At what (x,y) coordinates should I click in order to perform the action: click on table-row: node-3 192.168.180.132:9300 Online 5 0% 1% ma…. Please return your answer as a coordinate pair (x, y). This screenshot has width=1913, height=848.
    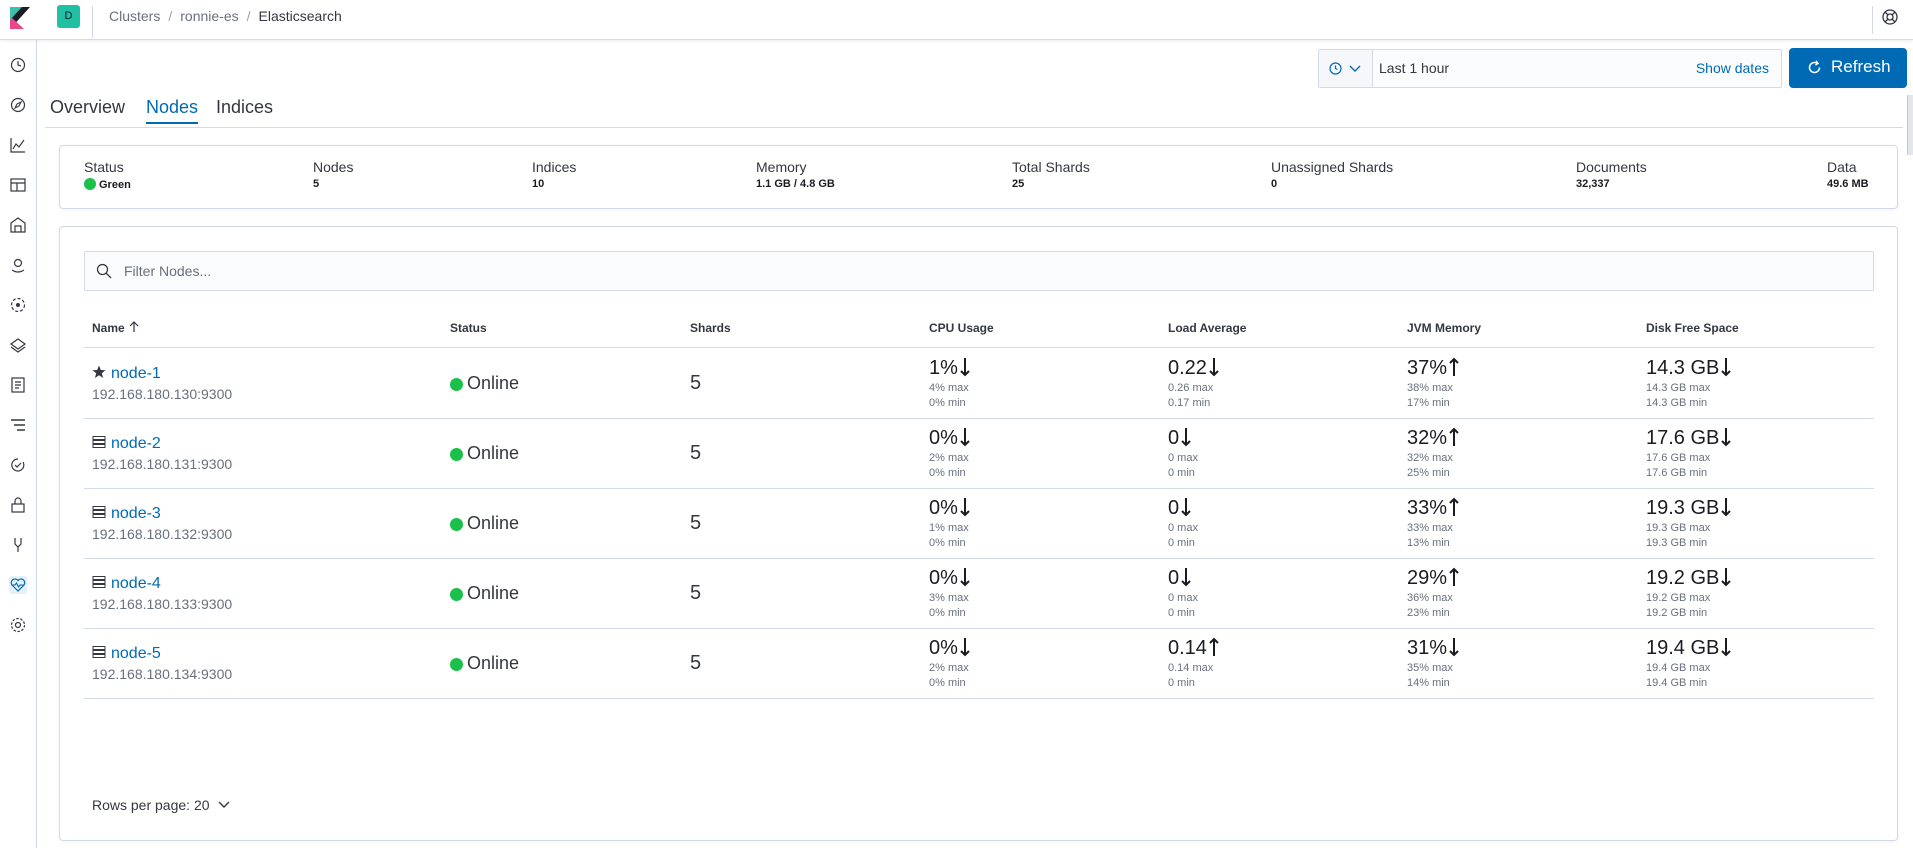
    Looking at the image, I should click on (979, 524).